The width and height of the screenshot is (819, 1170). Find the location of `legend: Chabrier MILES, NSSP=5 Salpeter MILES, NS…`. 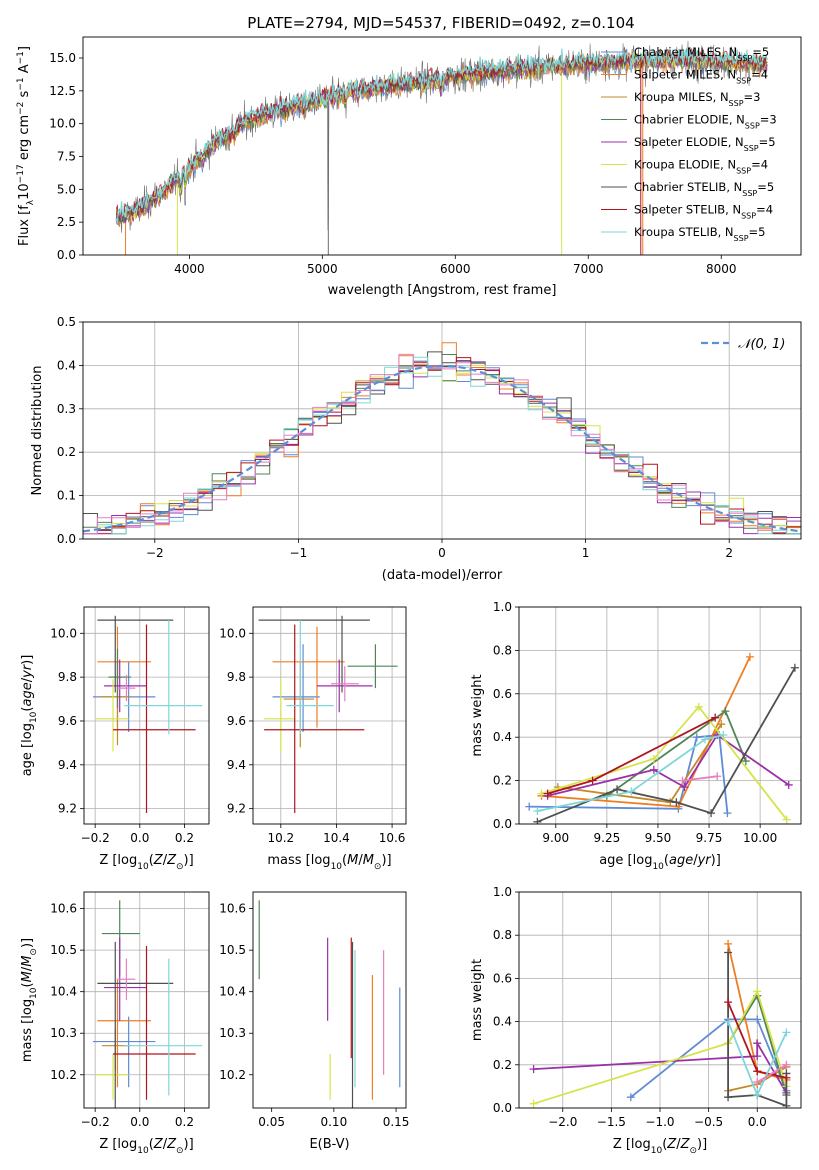

legend: Chabrier MILES, NSSP=5 Salpeter MILES, NS… is located at coordinates (689, 144).